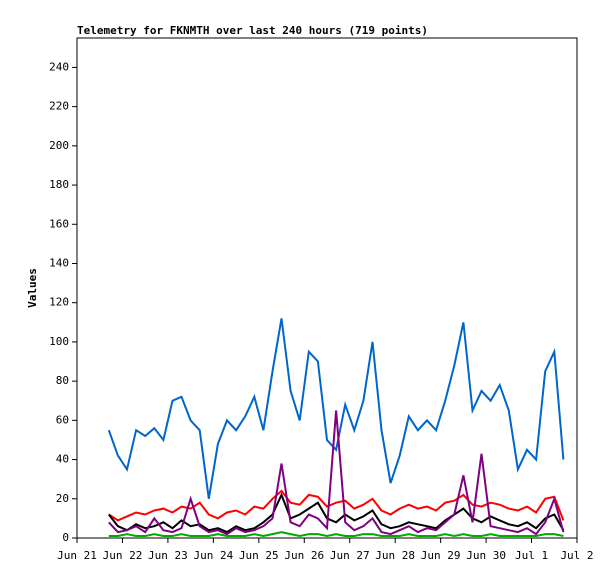  I want to click on y-tick-label: 60, so click(62, 419).